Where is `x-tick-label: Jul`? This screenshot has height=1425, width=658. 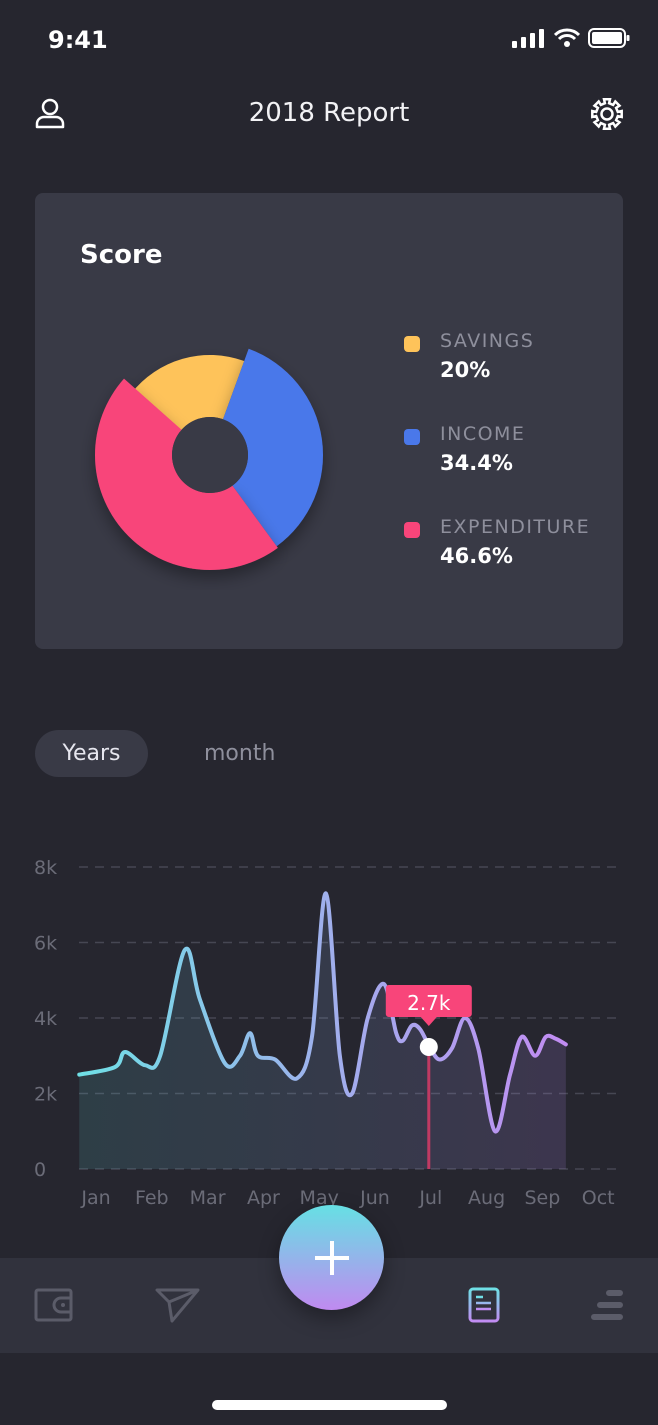 x-tick-label: Jul is located at coordinates (430, 1198).